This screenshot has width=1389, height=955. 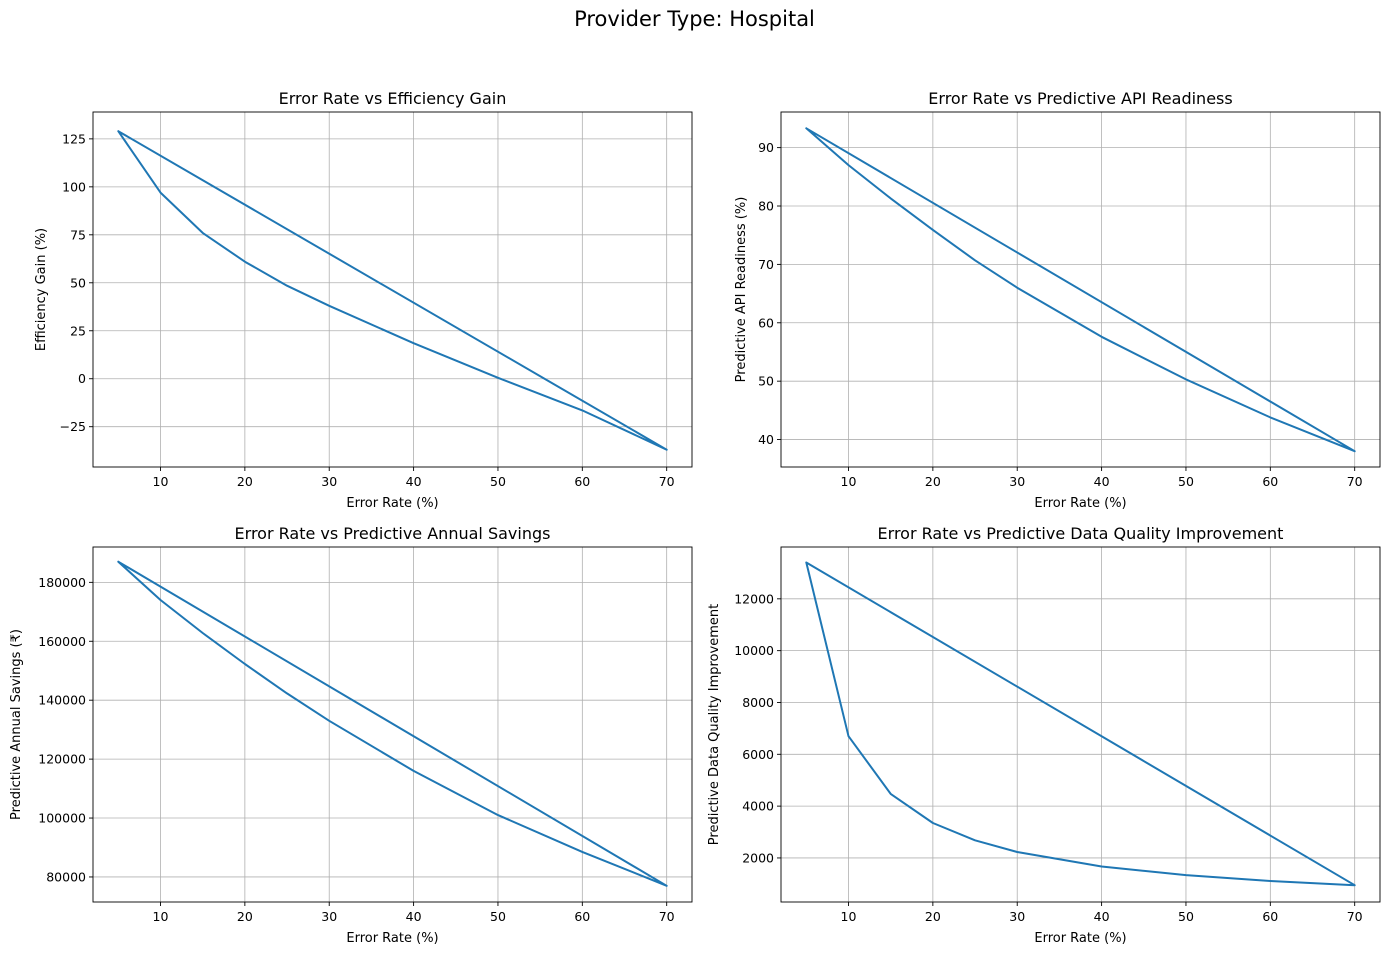 What do you see at coordinates (74, 186) in the screenshot?
I see `y-tick-label: 100` at bounding box center [74, 186].